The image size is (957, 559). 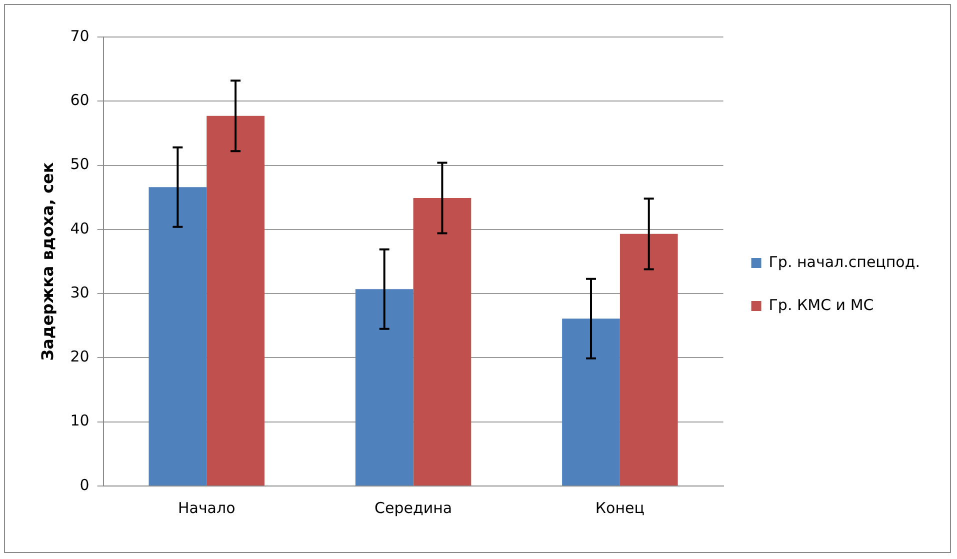 I want to click on x-tick-label: Конец, so click(x=619, y=507).